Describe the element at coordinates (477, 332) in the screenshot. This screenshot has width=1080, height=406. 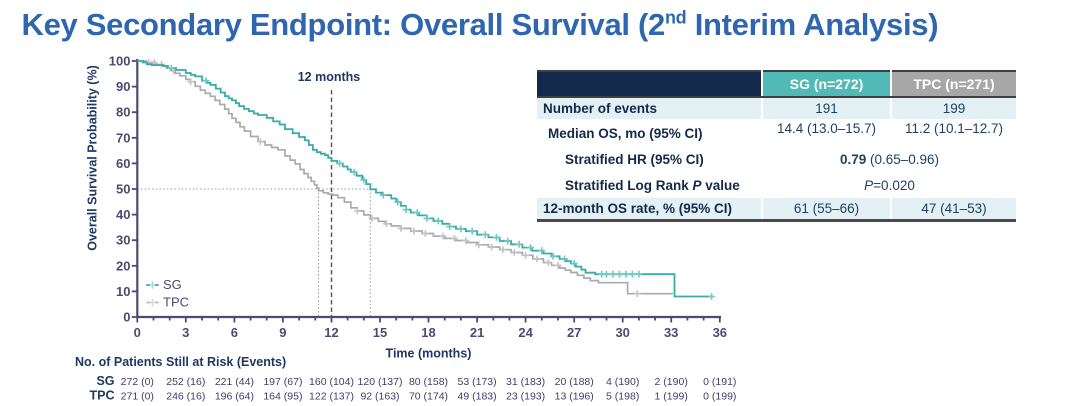
I see `svg-text: 21` at that location.